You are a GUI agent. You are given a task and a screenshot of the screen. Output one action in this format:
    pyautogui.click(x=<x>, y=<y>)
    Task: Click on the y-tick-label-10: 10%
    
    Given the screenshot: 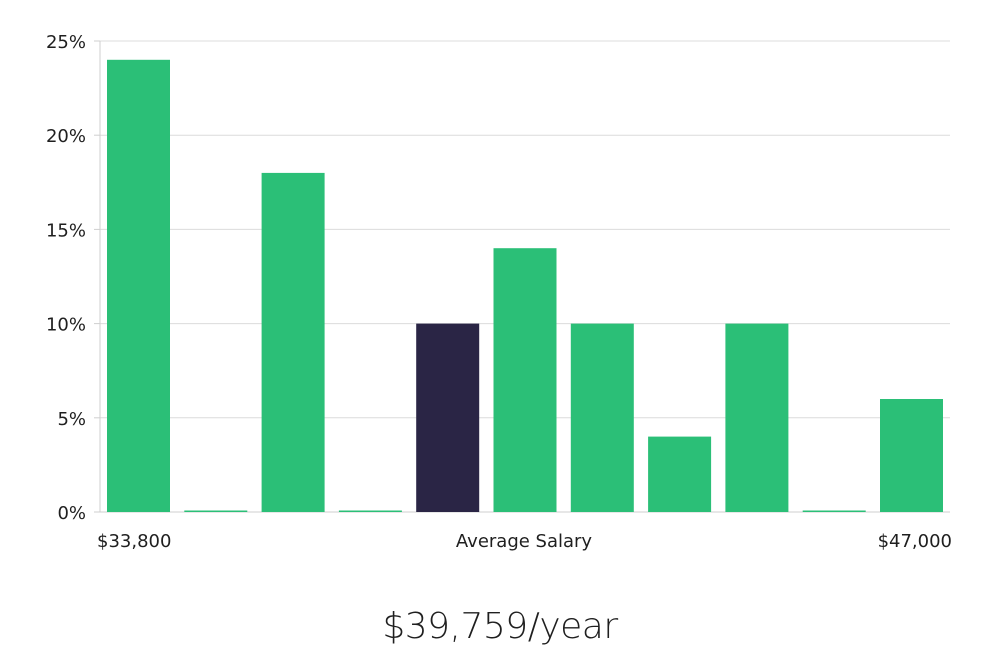 What is the action you would take?
    pyautogui.click(x=66, y=325)
    